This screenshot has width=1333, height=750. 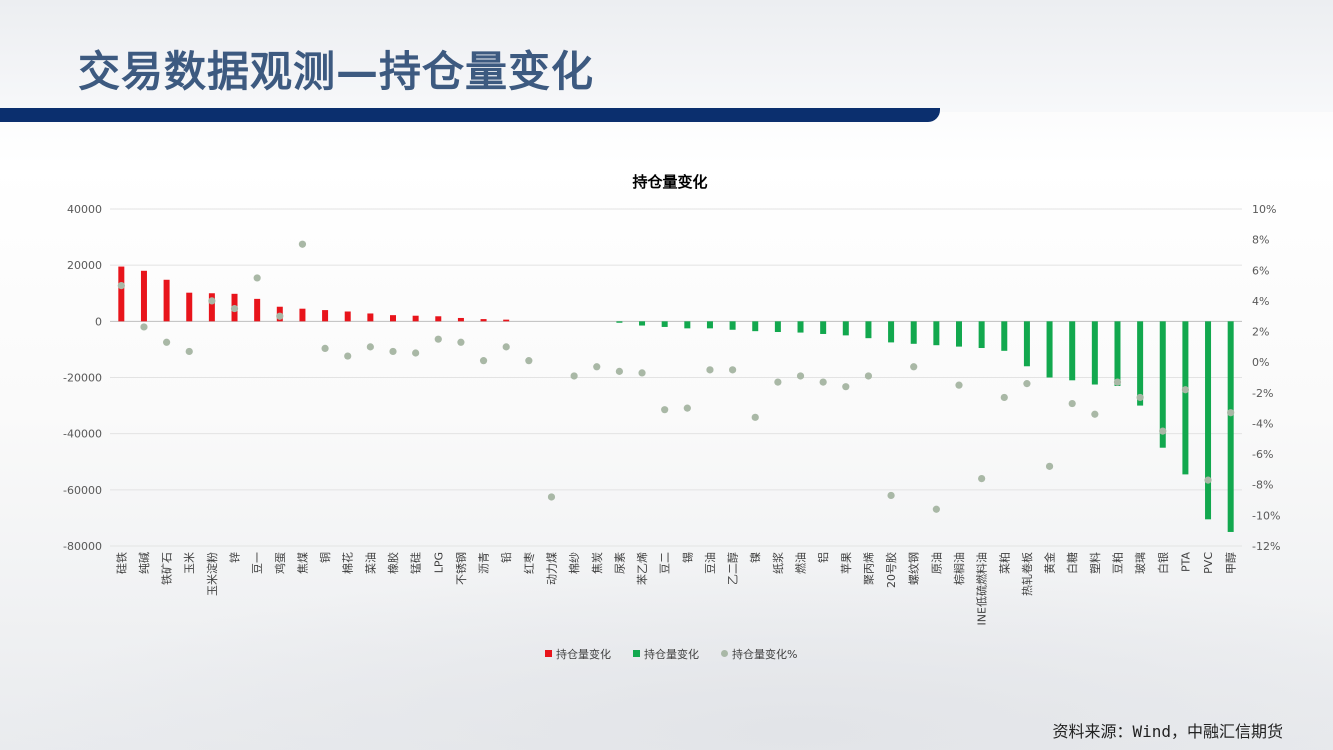 What do you see at coordinates (348, 563) in the screenshot?
I see `category-label: 棉花` at bounding box center [348, 563].